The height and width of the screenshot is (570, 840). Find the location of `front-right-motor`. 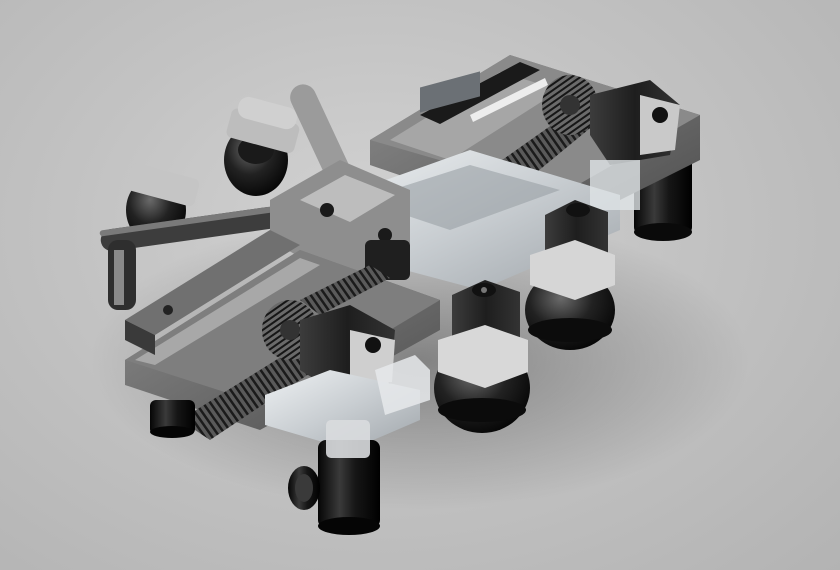

front-right-motor is located at coordinates (483, 334).